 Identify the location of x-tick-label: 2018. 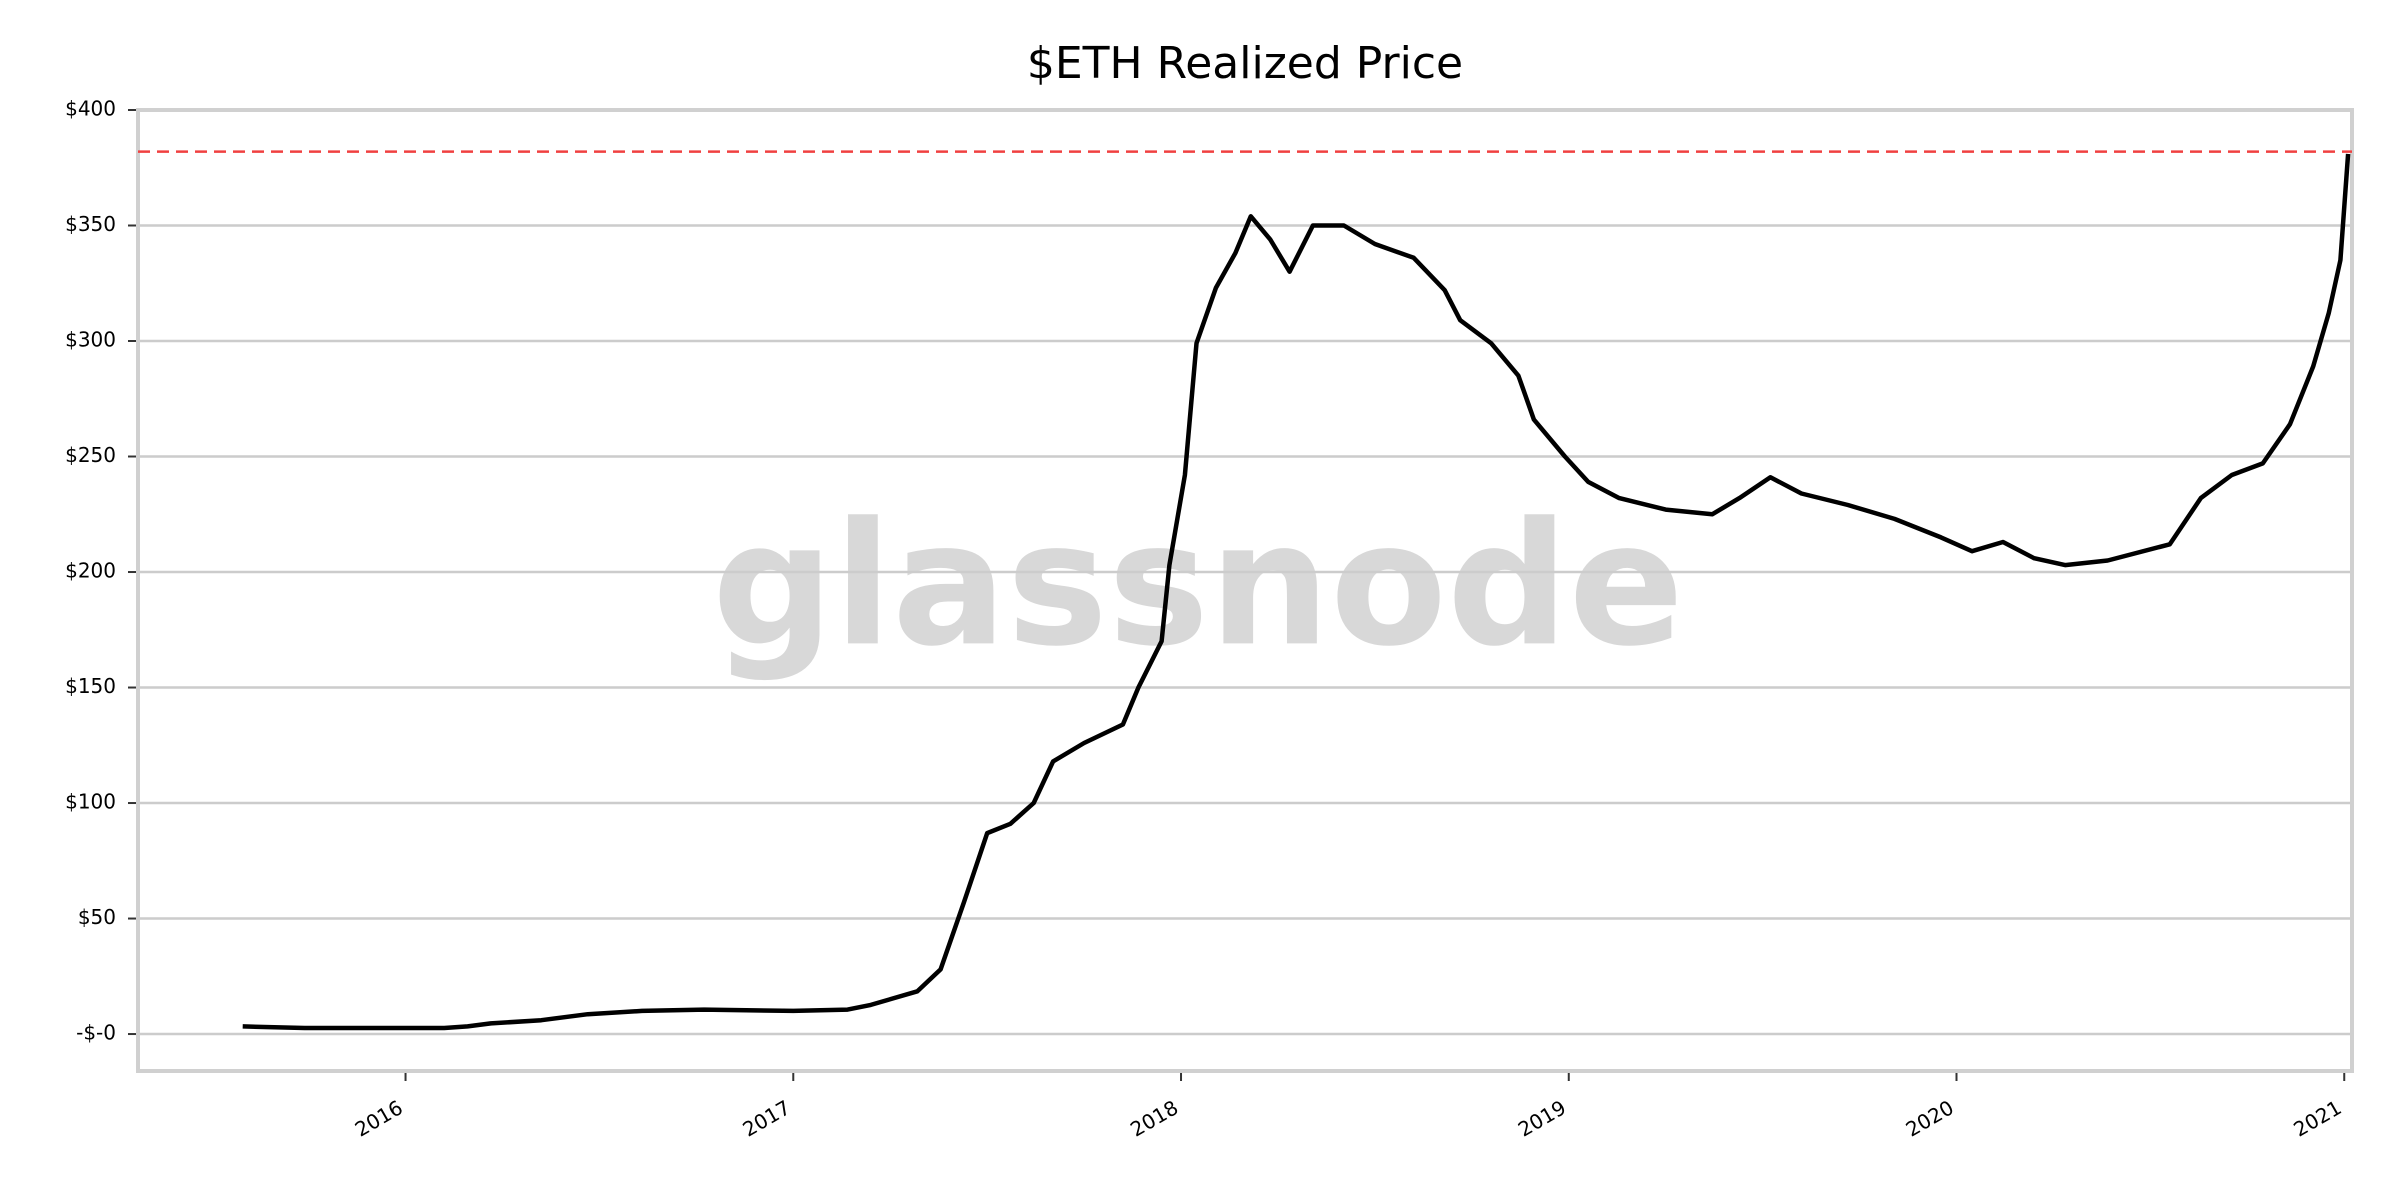
(1154, 1118).